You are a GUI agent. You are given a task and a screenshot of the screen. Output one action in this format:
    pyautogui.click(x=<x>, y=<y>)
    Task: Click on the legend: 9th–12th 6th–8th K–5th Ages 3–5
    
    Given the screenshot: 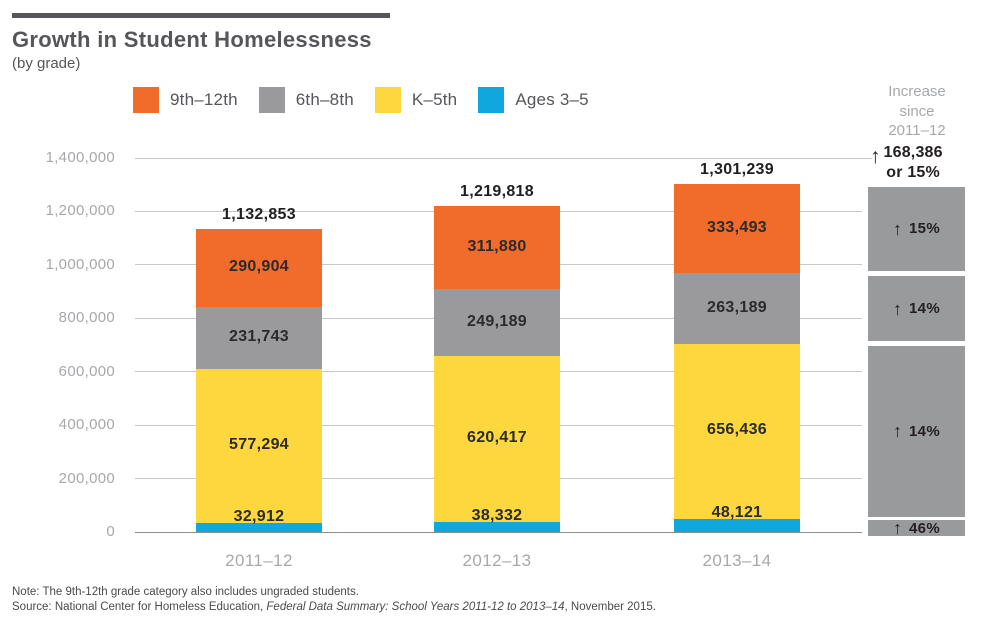 What is the action you would take?
    pyautogui.click(x=371, y=100)
    